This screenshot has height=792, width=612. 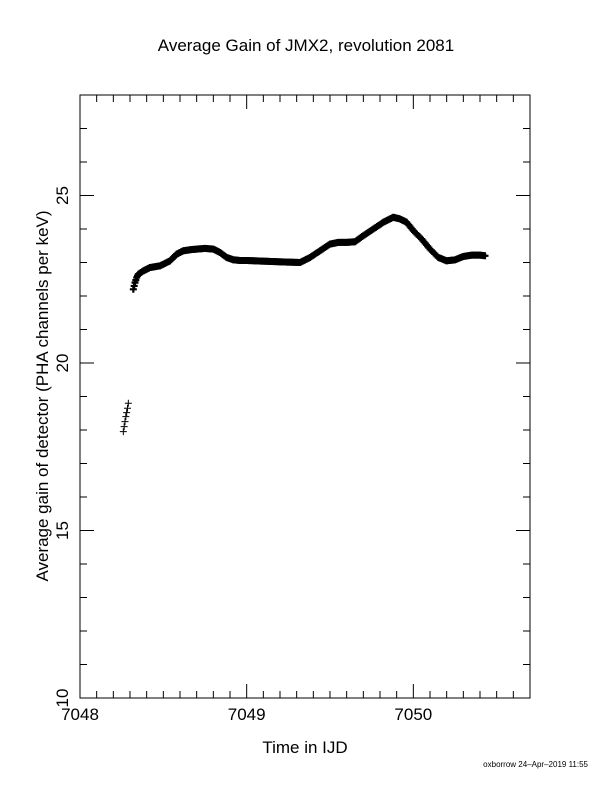 I want to click on x-tick-label: 7049, so click(x=247, y=714).